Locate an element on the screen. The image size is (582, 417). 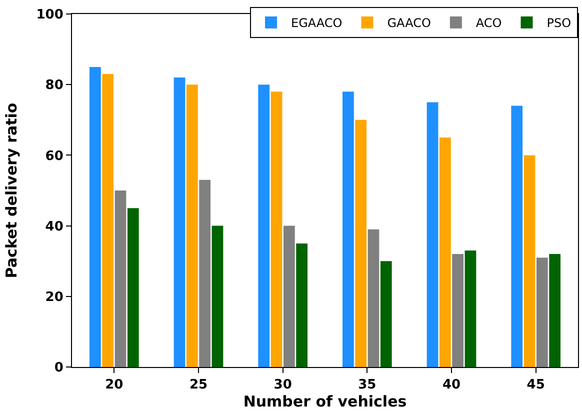
legend-label: ACO is located at coordinates (489, 23).